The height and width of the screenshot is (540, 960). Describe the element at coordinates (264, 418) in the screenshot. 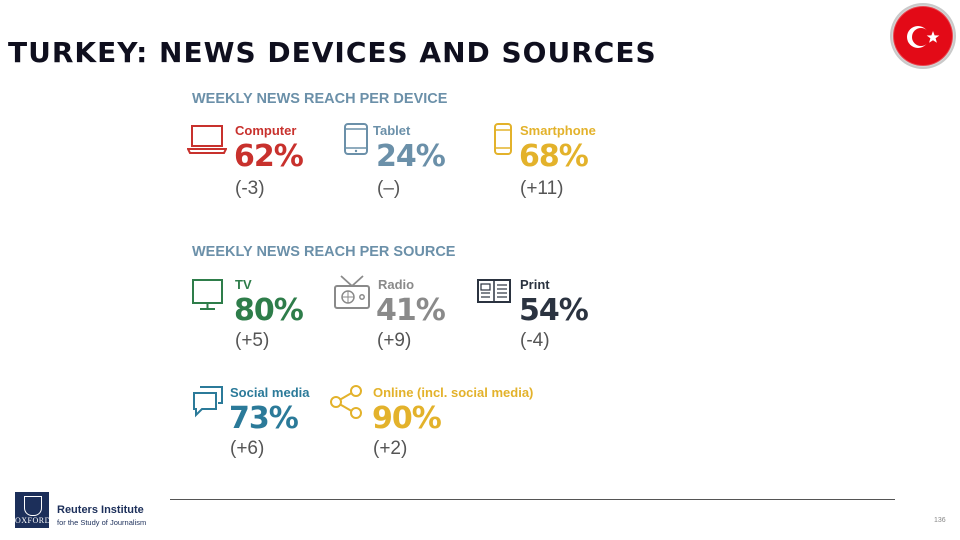

I see `social-media-value: 73%` at that location.